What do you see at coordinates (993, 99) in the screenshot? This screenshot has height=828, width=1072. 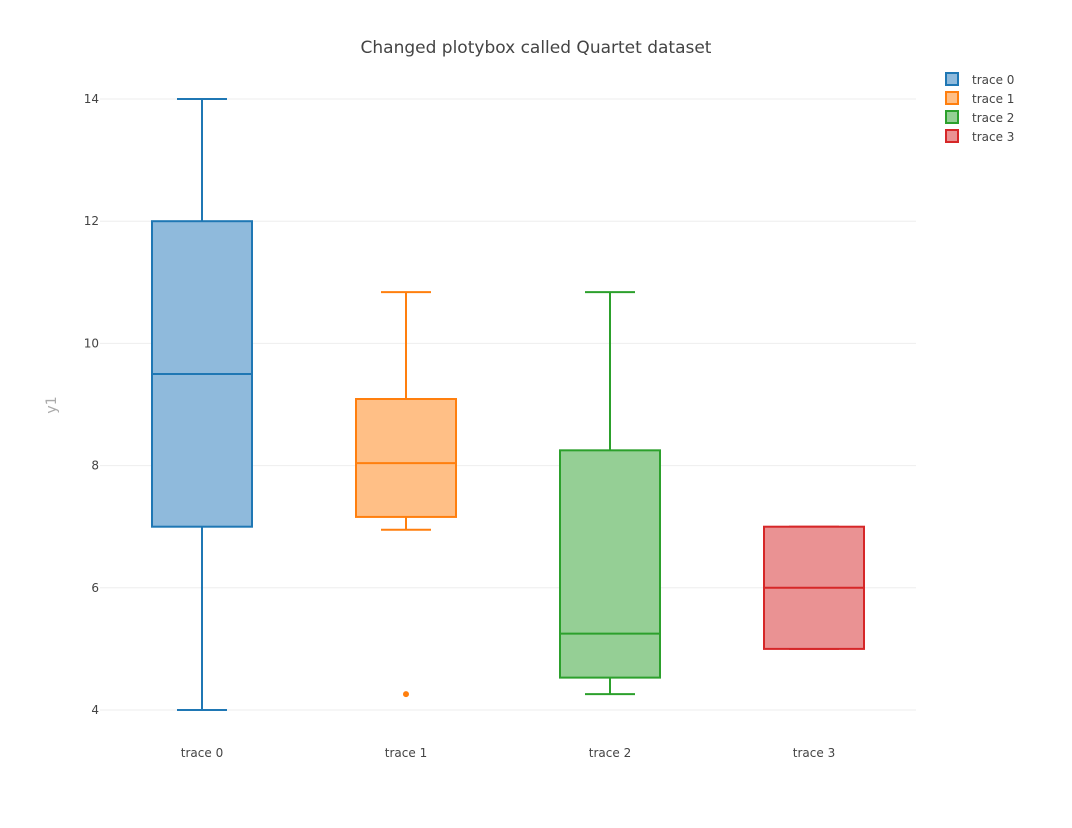 I see `legend-label: trace 1` at bounding box center [993, 99].